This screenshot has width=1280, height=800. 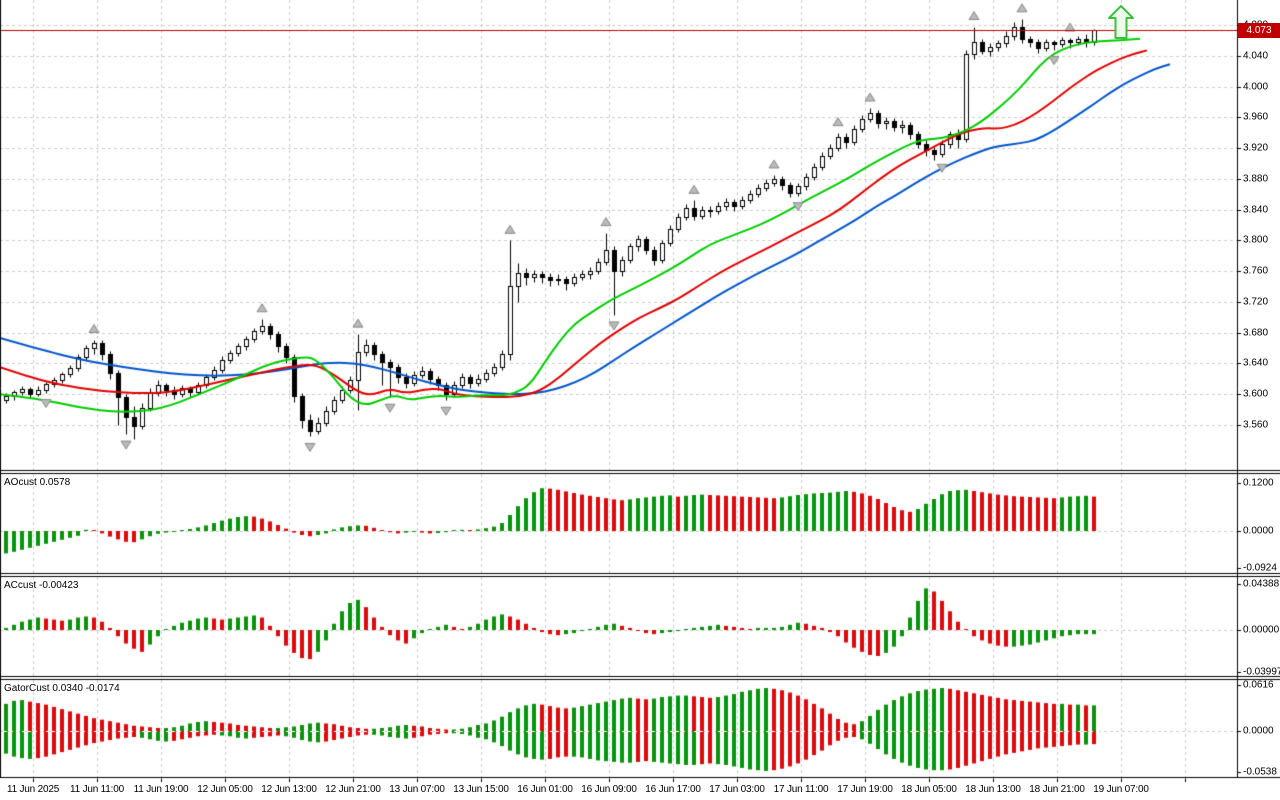 I want to click on current-price-tag: 4.073, so click(x=1259, y=30).